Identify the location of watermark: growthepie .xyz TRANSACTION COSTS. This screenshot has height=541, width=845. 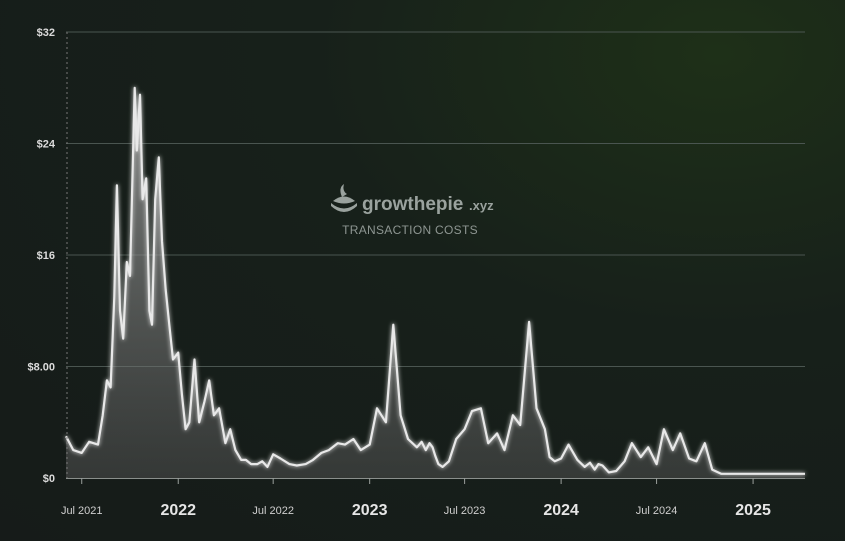
(412, 210).